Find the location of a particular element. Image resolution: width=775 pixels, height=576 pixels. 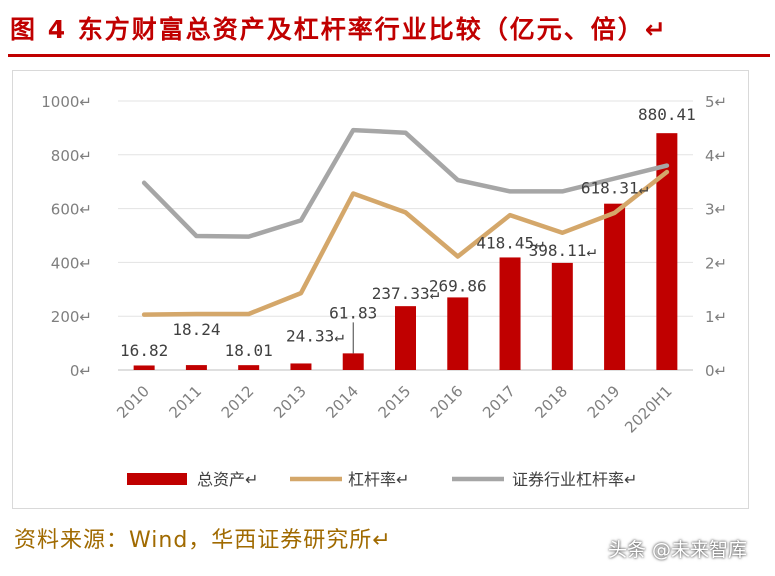

bar-value-label: 880.41 is located at coordinates (667, 114).